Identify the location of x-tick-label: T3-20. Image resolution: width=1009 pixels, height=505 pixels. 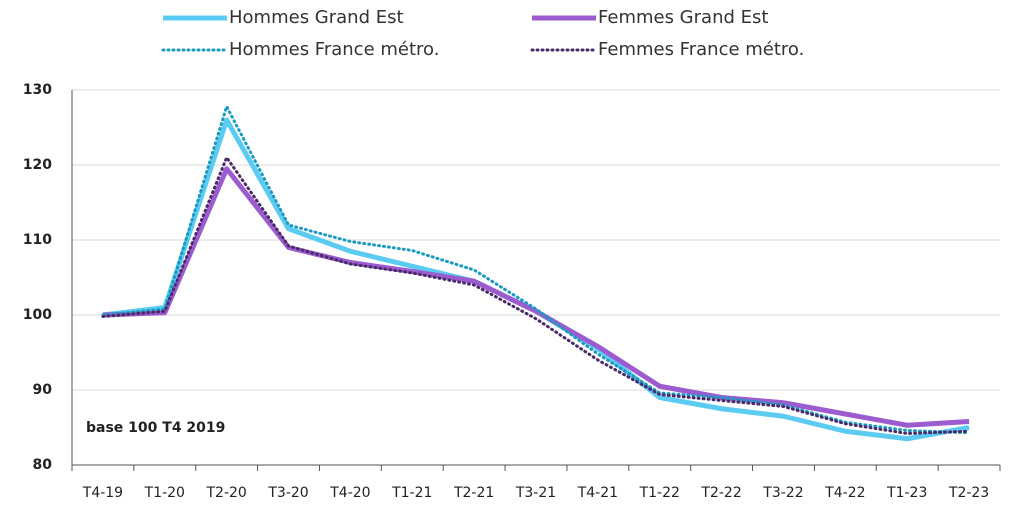
(287, 493).